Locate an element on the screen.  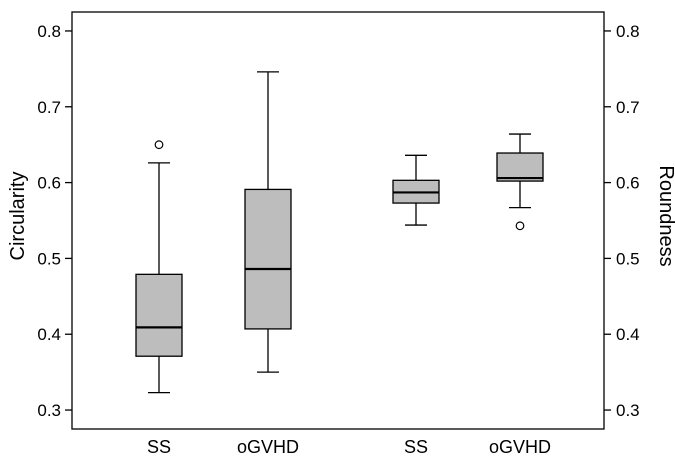
left-y-tick-label: 0.4 is located at coordinates (49, 334).